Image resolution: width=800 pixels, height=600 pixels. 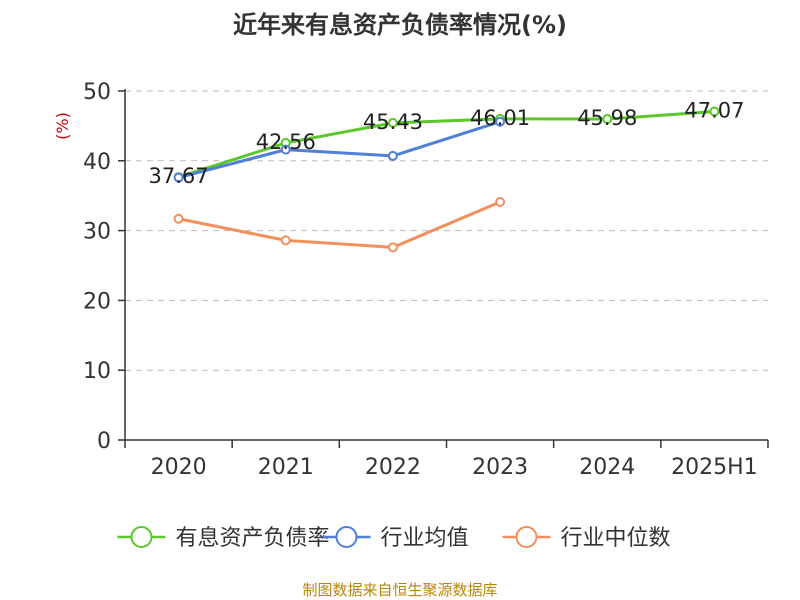 What do you see at coordinates (616, 538) in the screenshot?
I see `legend-label-2: 行业中位数` at bounding box center [616, 538].